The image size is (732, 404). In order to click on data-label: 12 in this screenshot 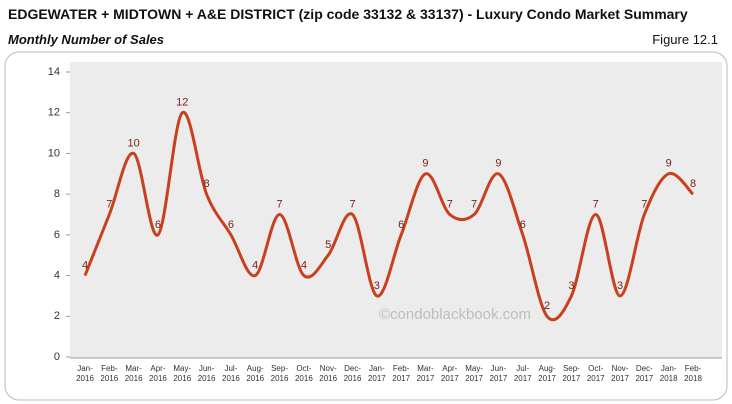, I will do `click(182, 103)`.